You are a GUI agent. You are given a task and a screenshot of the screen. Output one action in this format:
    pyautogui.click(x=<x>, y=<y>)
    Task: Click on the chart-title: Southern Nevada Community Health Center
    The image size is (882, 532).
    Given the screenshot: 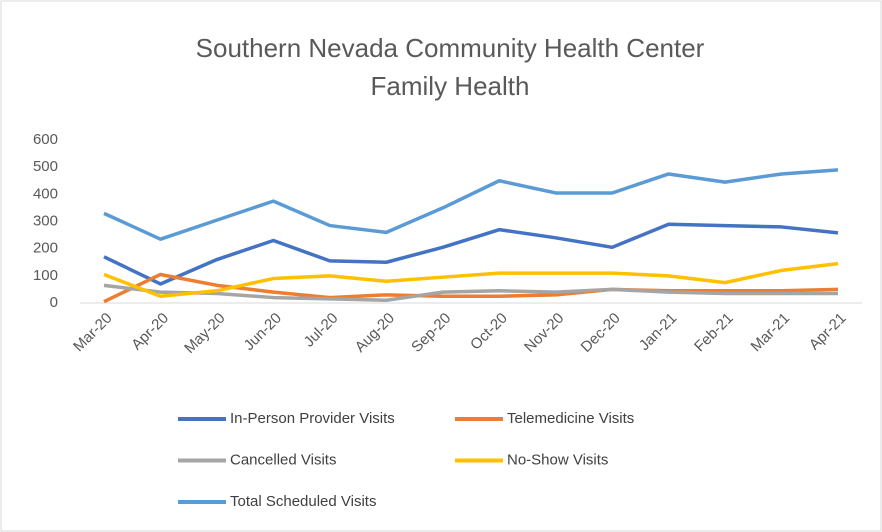 What is the action you would take?
    pyautogui.click(x=450, y=48)
    